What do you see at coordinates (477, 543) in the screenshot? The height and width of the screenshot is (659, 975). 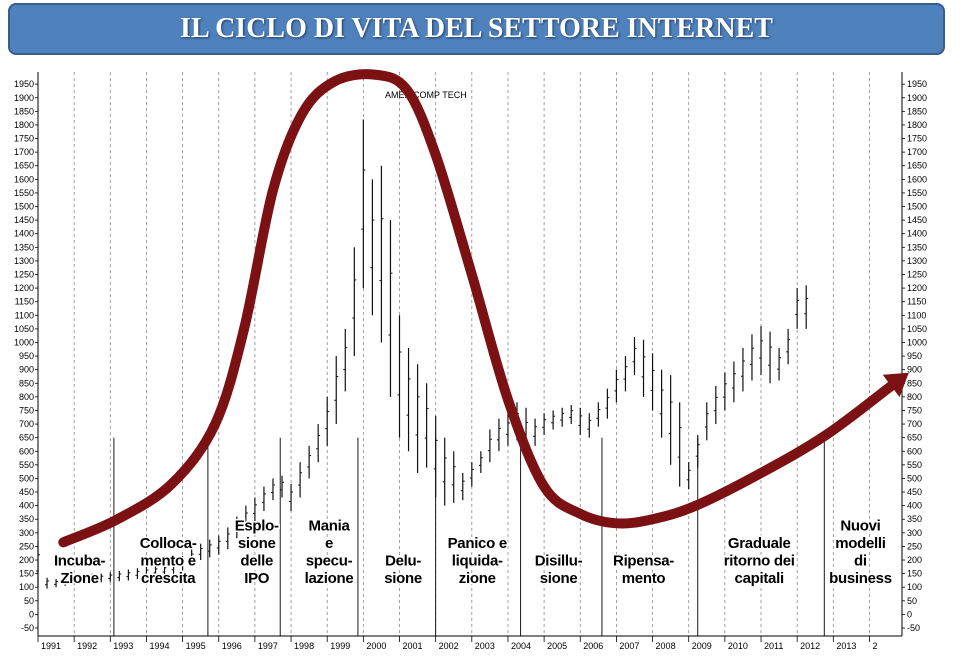 I see `phase-label-line: Panico e` at bounding box center [477, 543].